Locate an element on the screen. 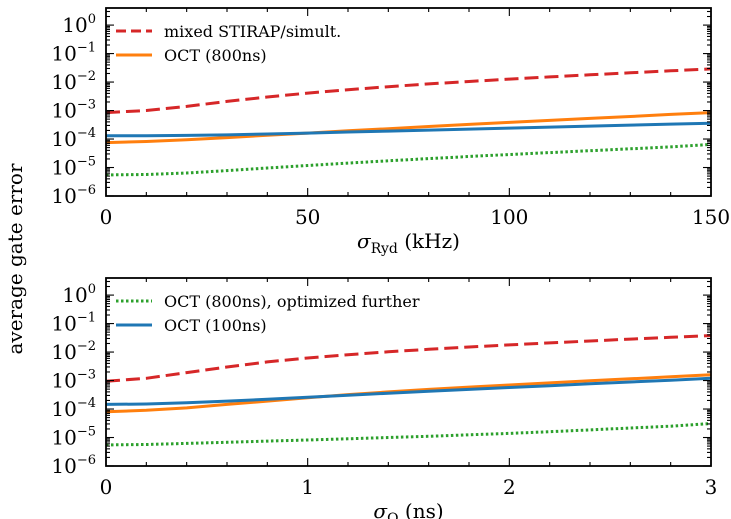 Image resolution: width=731 pixels, height=519 pixels. top-x-tick-label: 50 is located at coordinates (307, 217).